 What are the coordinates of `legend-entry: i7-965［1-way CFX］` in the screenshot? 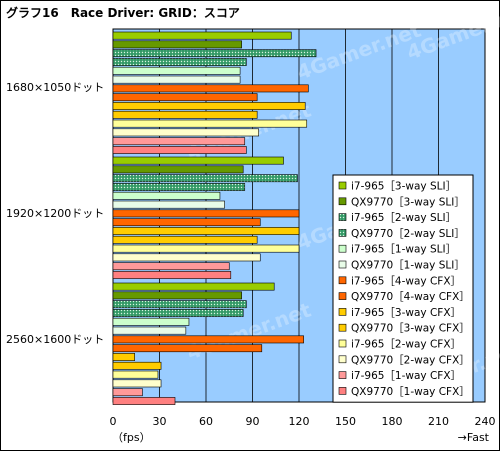 It's located at (406, 376).